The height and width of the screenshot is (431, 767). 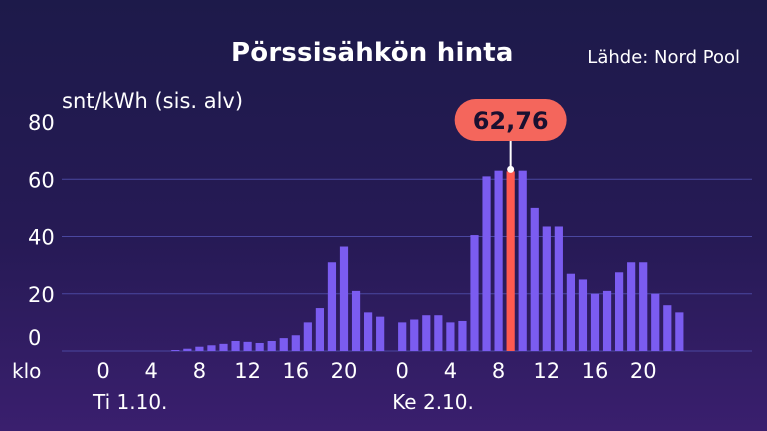 What do you see at coordinates (41, 238) in the screenshot?
I see `y-tick-label: 40` at bounding box center [41, 238].